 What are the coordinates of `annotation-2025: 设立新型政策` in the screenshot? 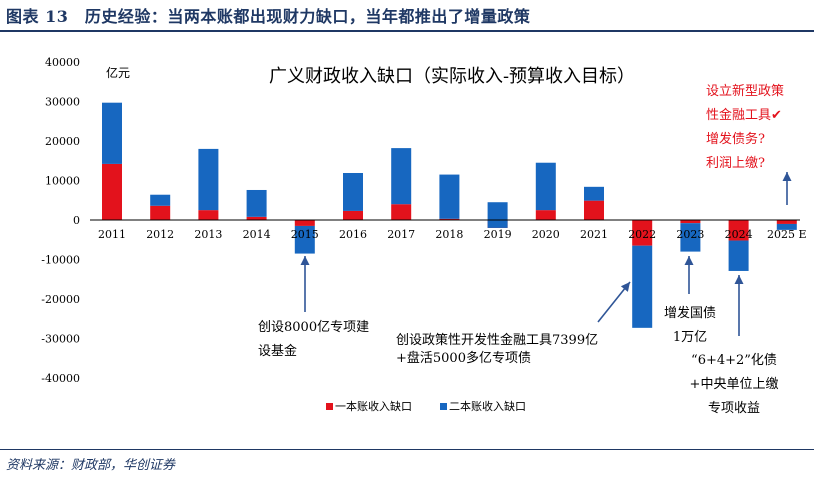 It's located at (745, 91).